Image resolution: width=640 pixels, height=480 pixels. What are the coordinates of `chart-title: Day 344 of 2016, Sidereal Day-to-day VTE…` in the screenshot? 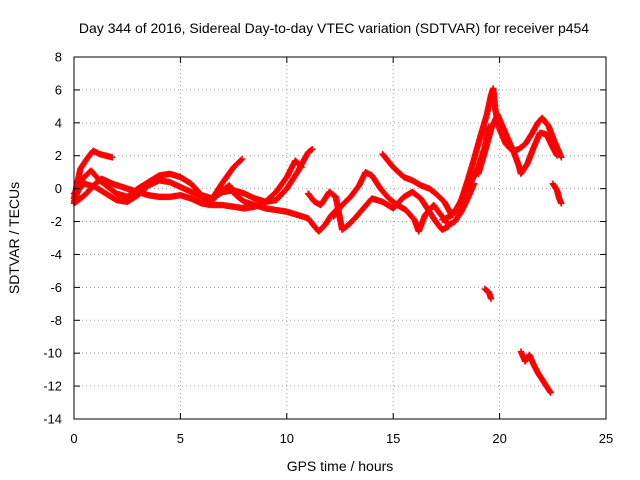 It's located at (334, 28).